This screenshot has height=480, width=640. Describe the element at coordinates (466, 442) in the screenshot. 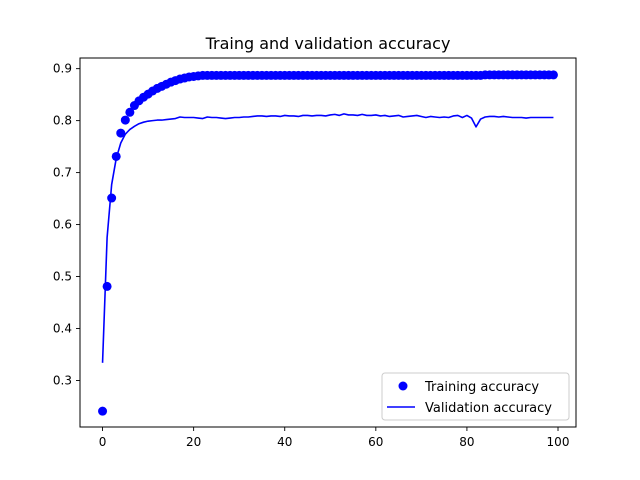

I see `x-tick-label: 80` at that location.